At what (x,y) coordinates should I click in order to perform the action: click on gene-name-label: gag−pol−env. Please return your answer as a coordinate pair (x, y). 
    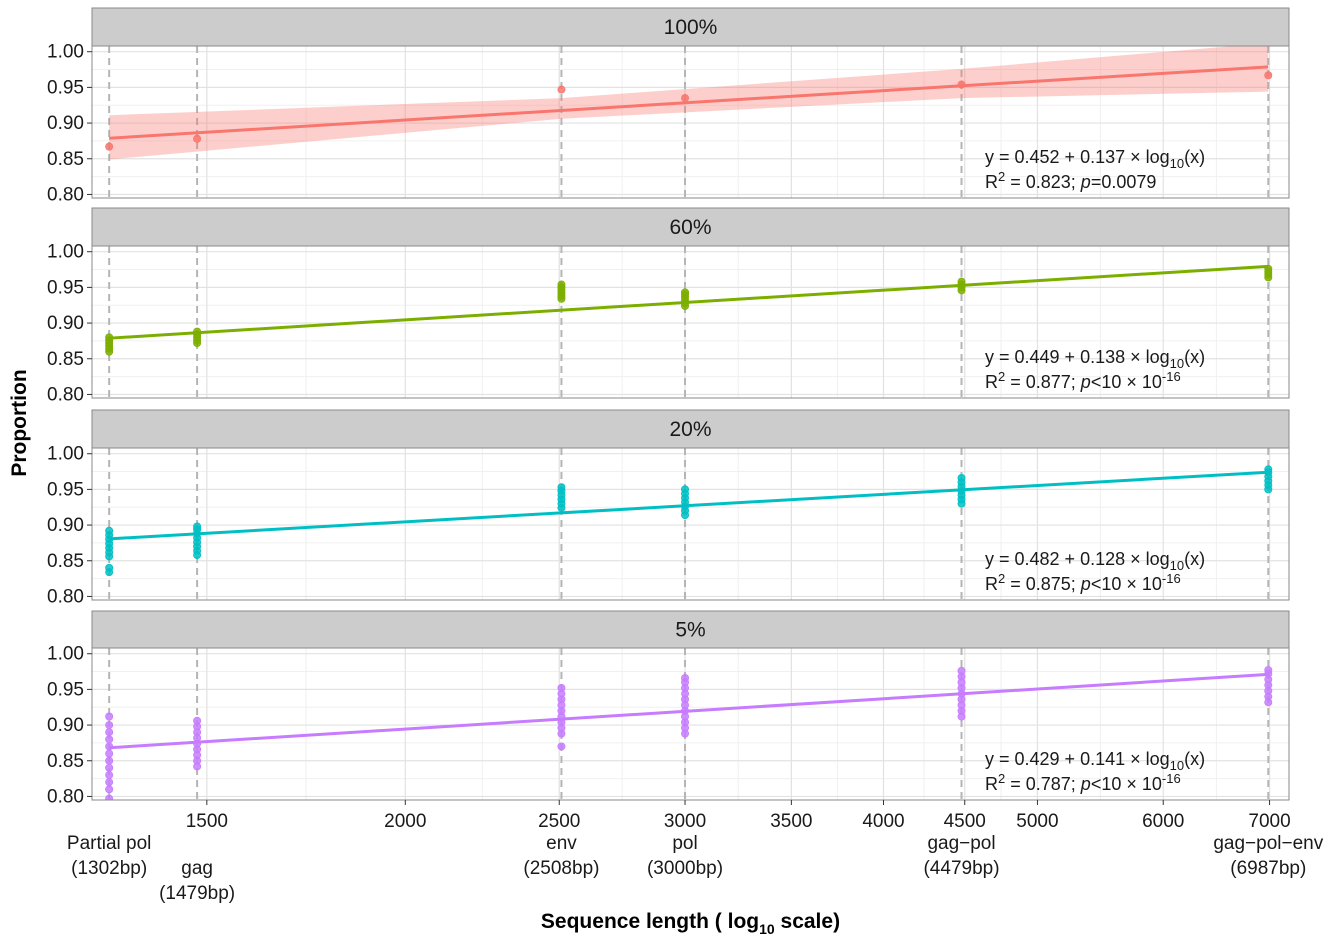
    Looking at the image, I should click on (1268, 843).